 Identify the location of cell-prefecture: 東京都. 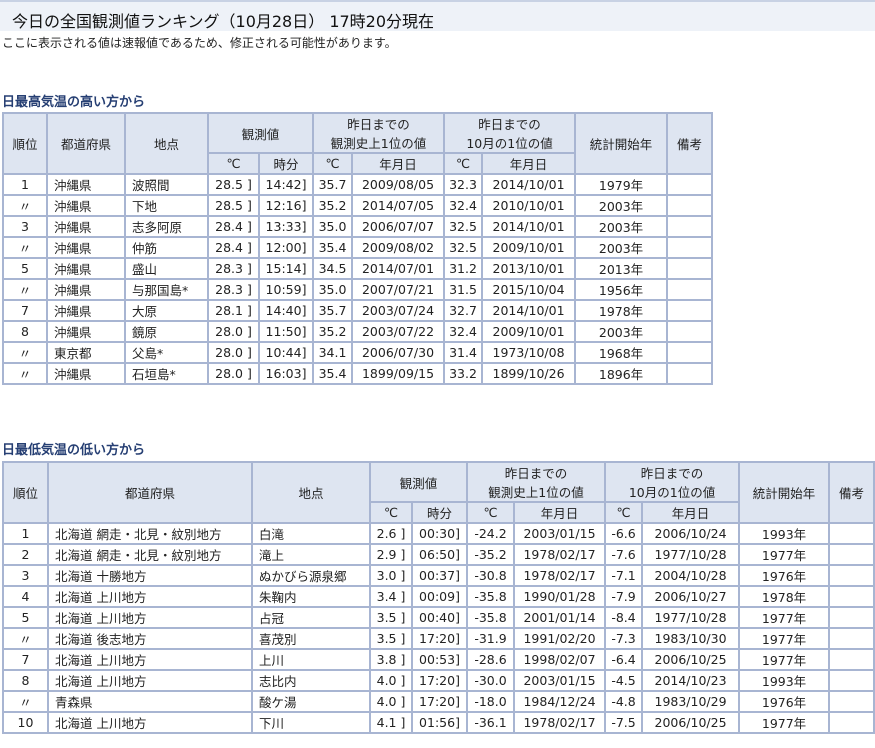
(86, 352).